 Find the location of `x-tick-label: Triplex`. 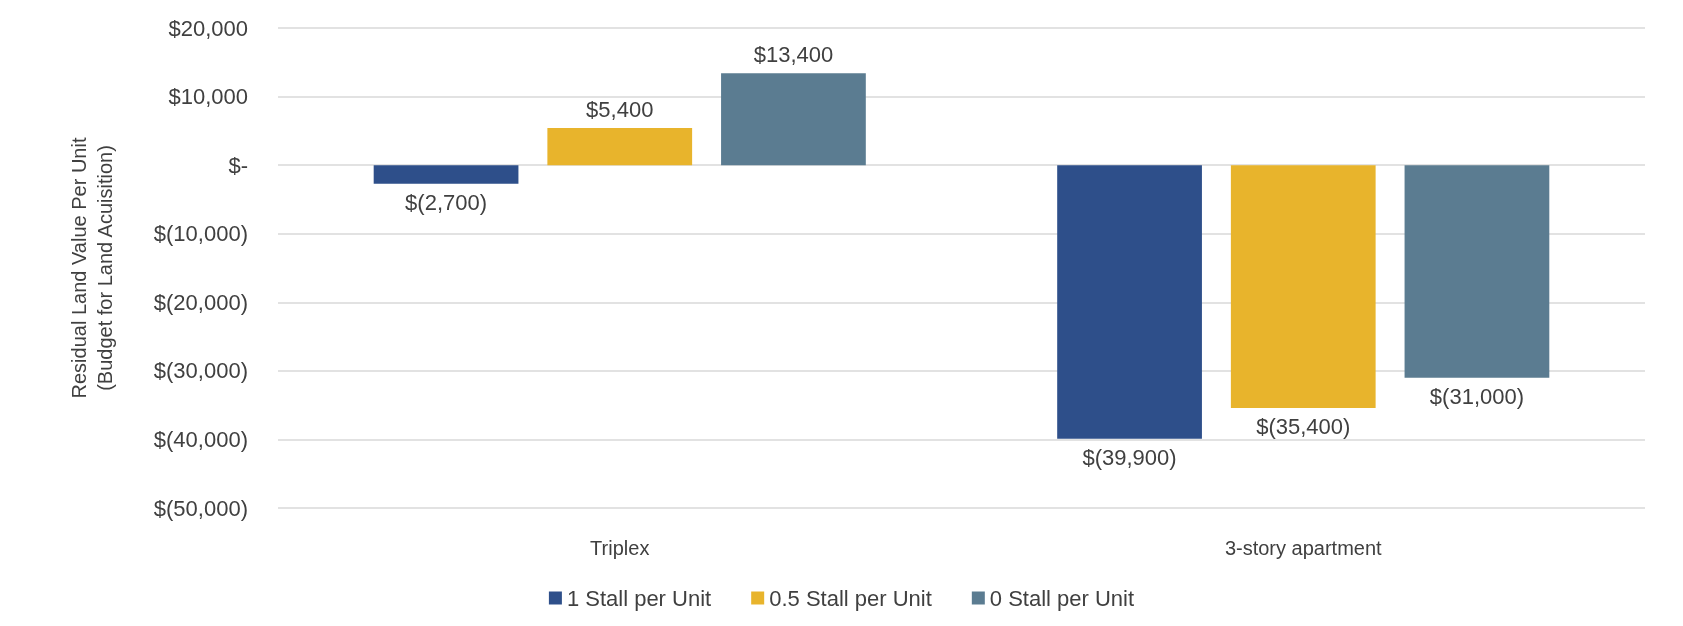

x-tick-label: Triplex is located at coordinates (620, 548).